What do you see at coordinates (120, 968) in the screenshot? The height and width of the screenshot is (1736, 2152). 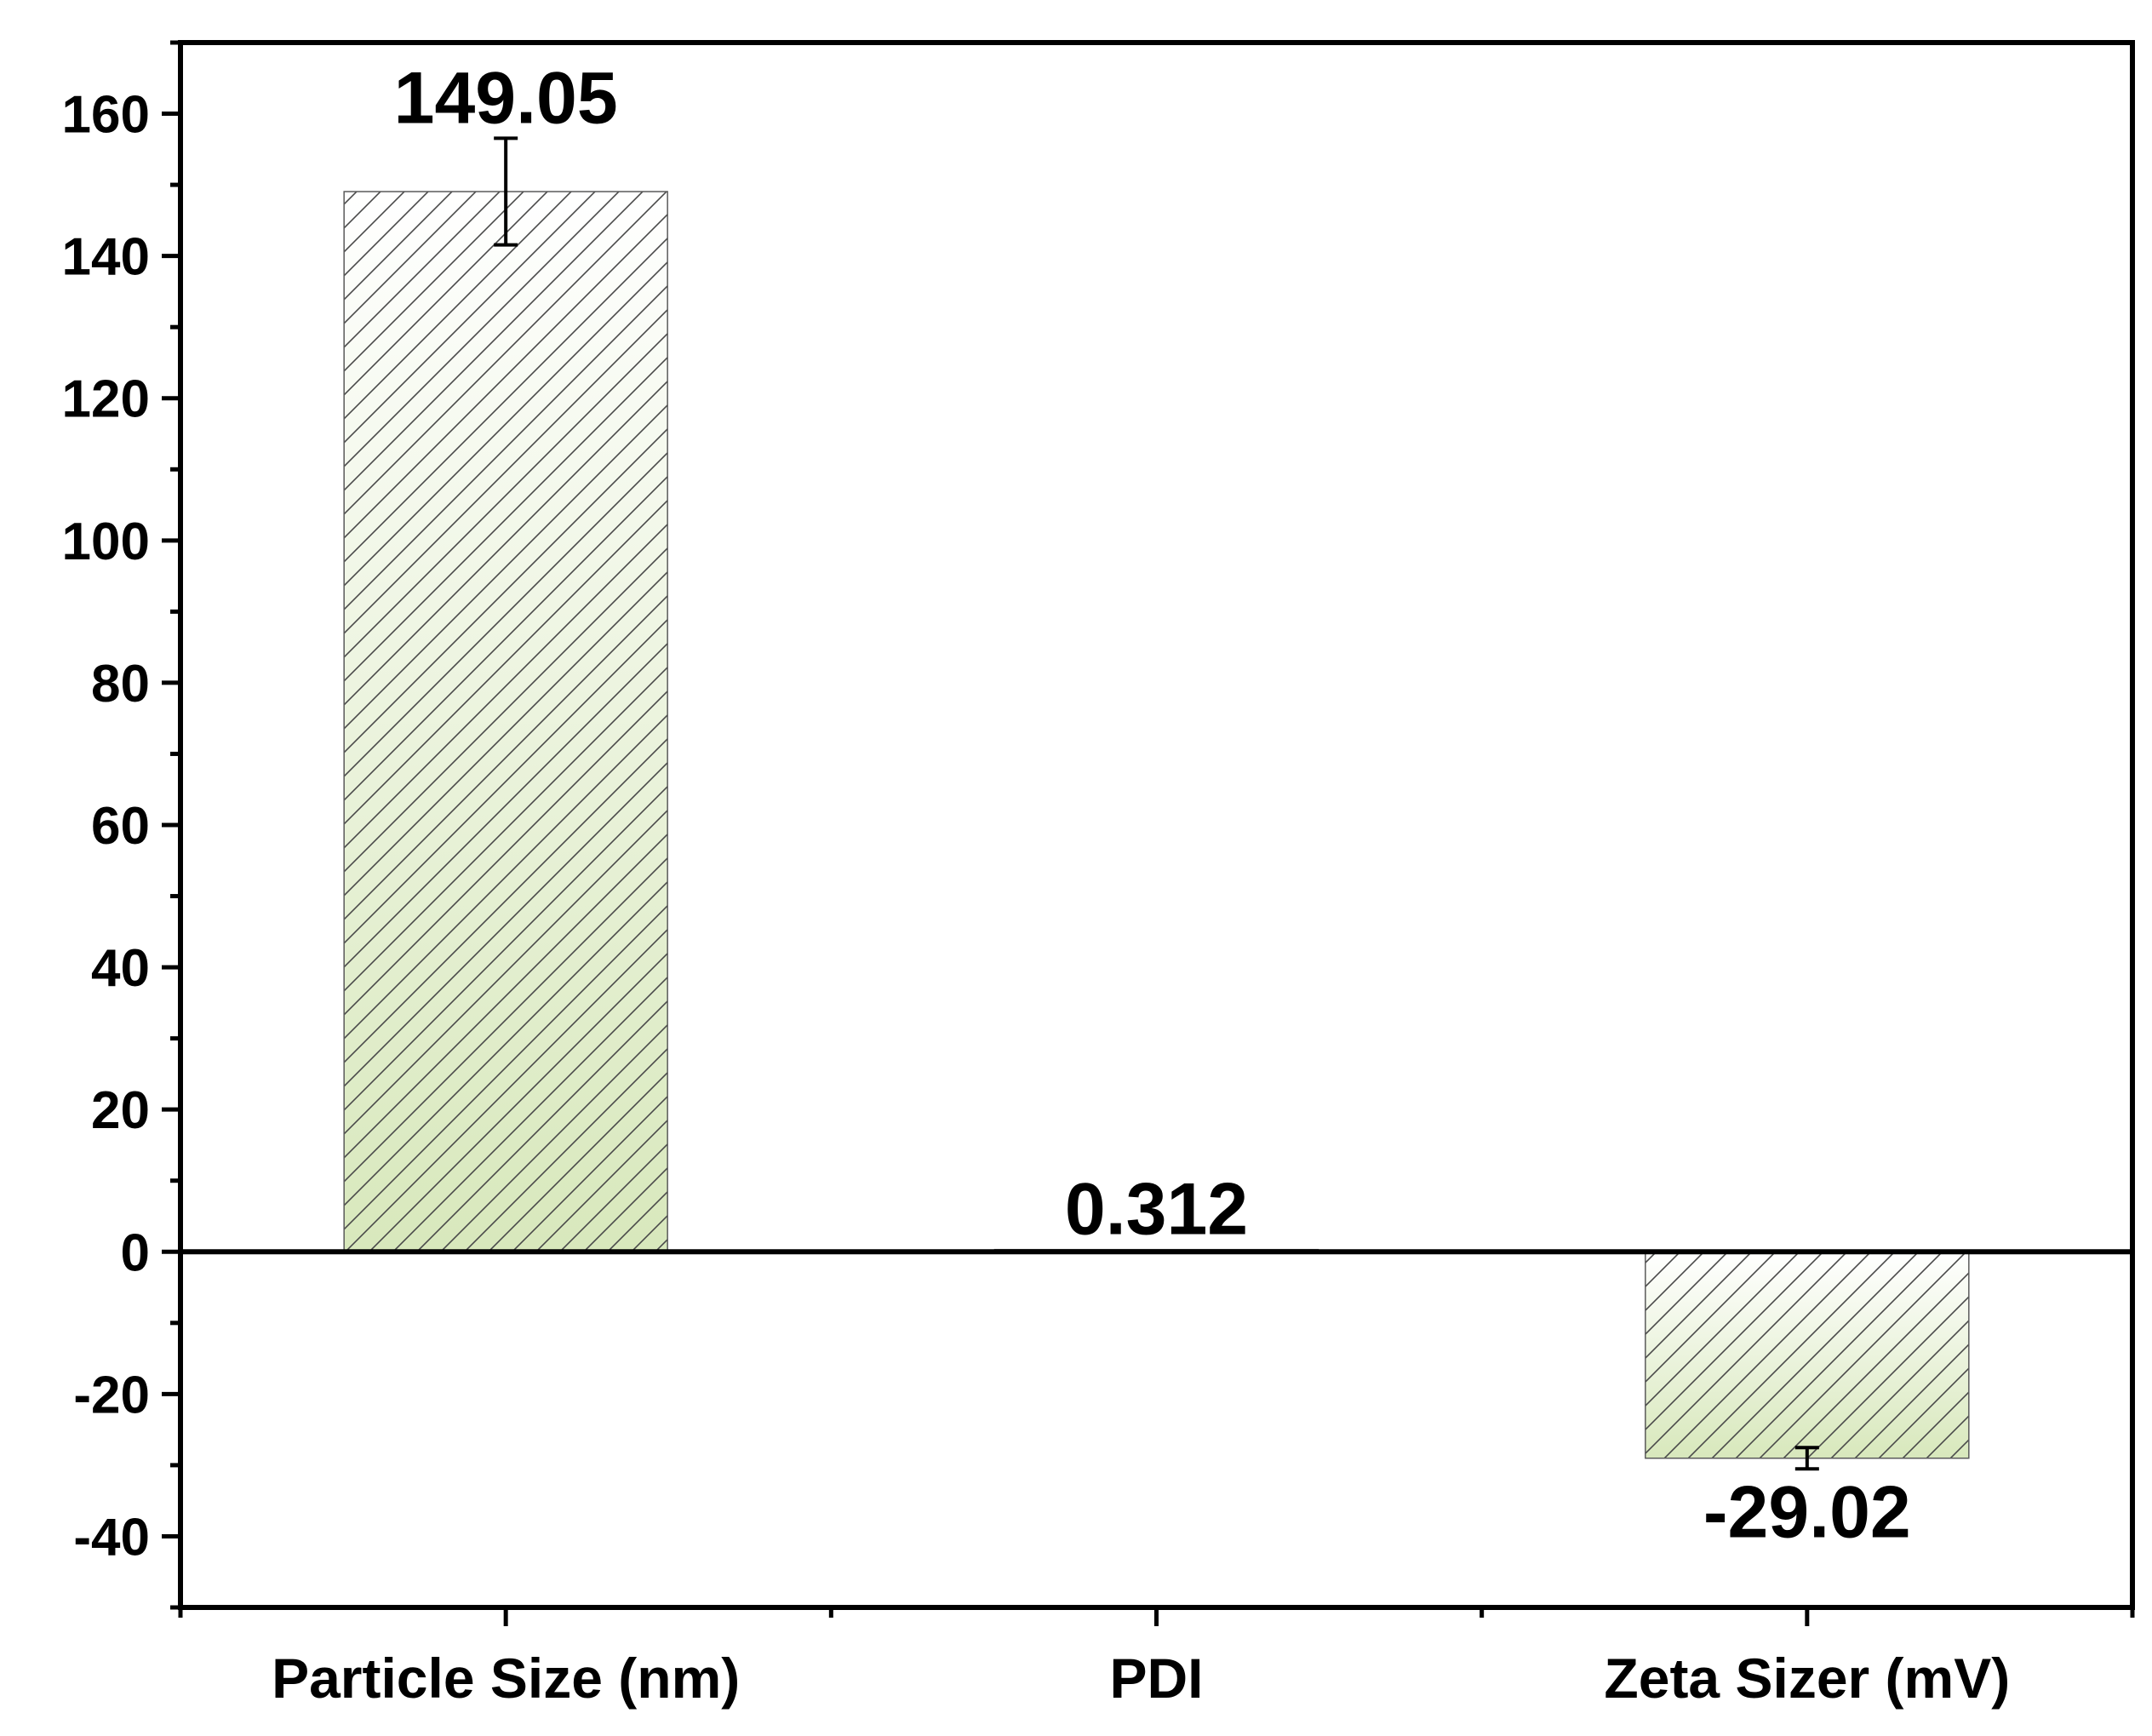 I see `y-tick-label: 40` at bounding box center [120, 968].